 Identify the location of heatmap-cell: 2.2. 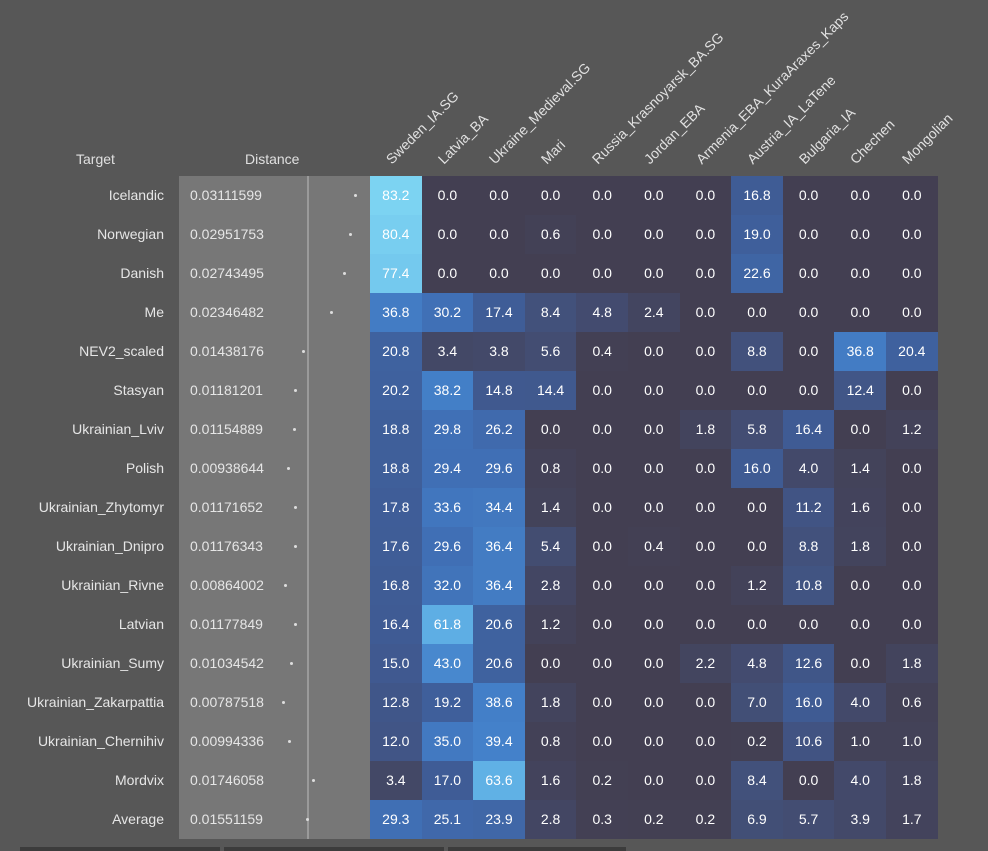
(705, 663).